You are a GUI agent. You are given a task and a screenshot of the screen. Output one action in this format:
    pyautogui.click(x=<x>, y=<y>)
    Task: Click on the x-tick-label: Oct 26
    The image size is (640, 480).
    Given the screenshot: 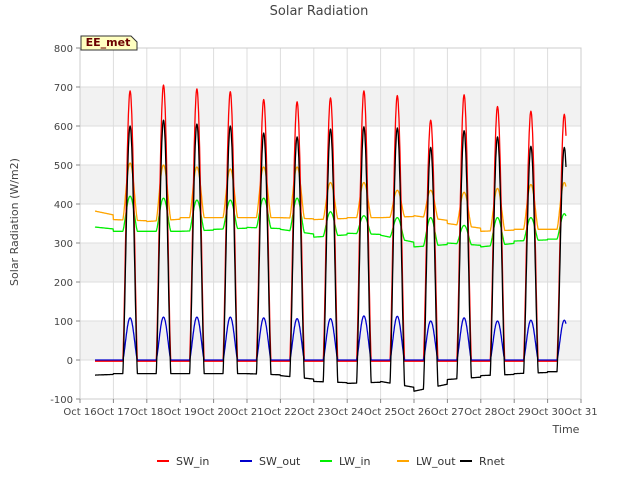 What is the action you would take?
    pyautogui.click(x=413, y=412)
    